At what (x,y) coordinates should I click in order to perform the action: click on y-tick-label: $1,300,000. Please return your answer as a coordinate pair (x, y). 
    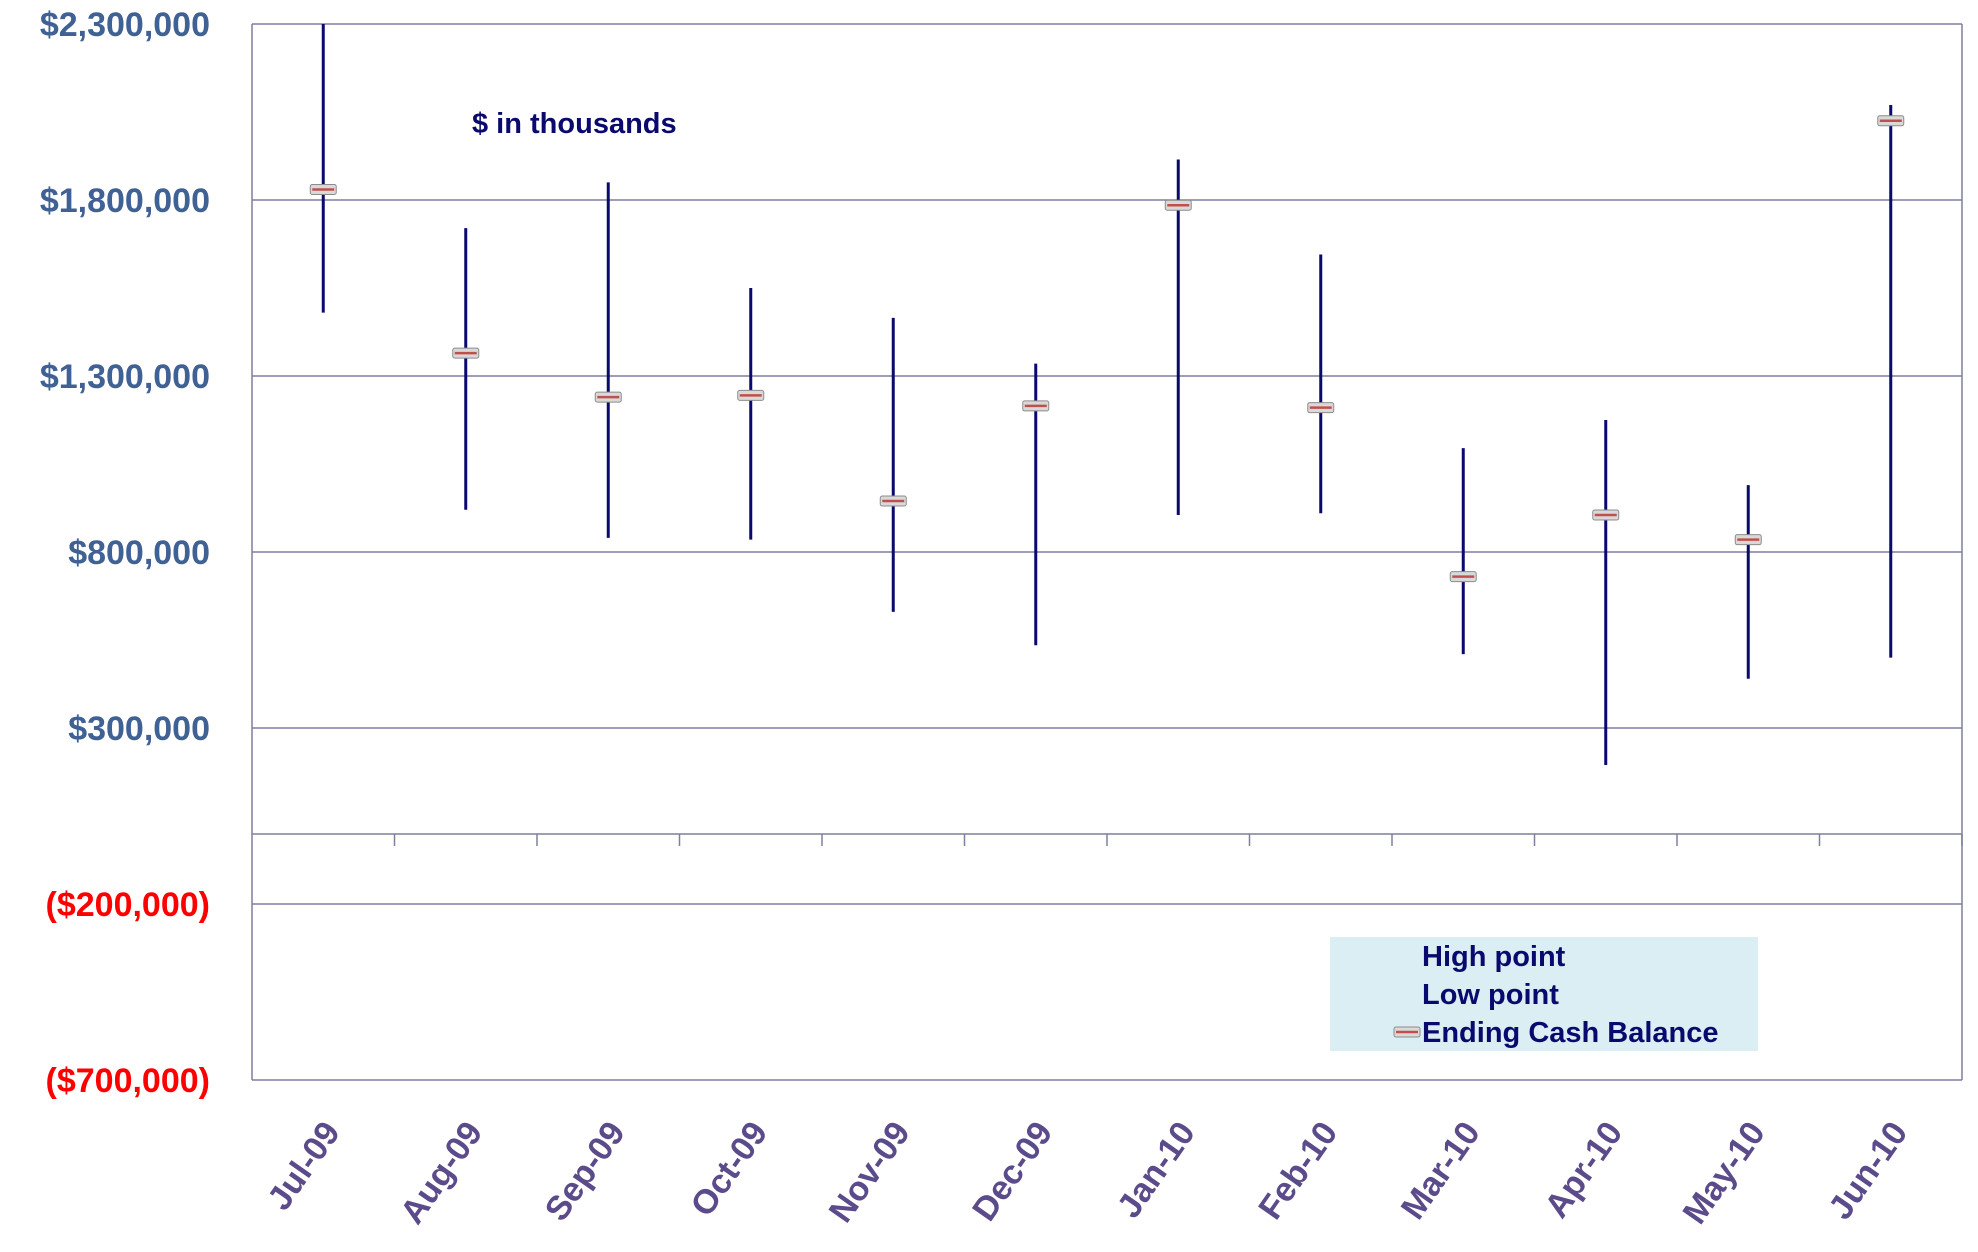
    Looking at the image, I should click on (125, 377).